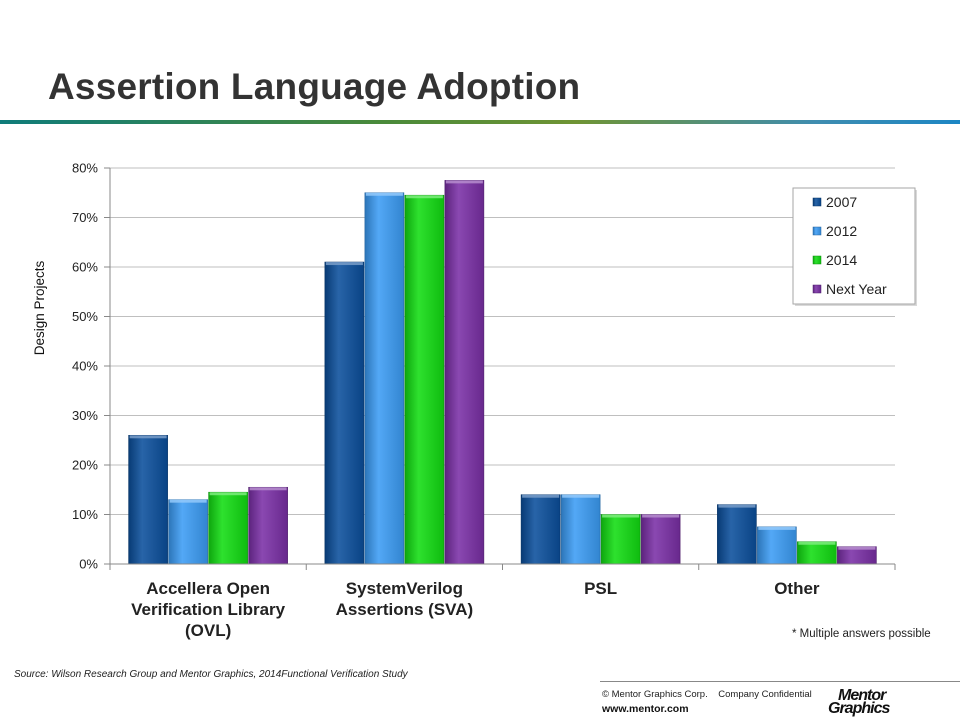  I want to click on y-tick-label: 50%, so click(85, 316).